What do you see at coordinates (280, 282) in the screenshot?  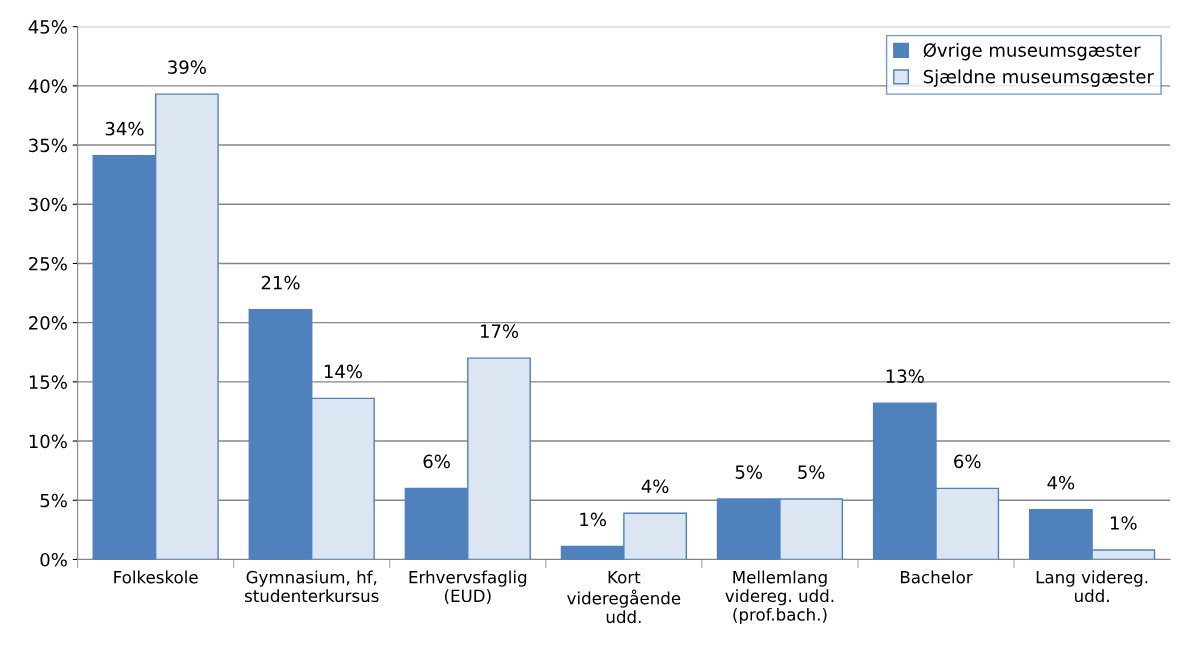 I see `data-label: 21%` at bounding box center [280, 282].